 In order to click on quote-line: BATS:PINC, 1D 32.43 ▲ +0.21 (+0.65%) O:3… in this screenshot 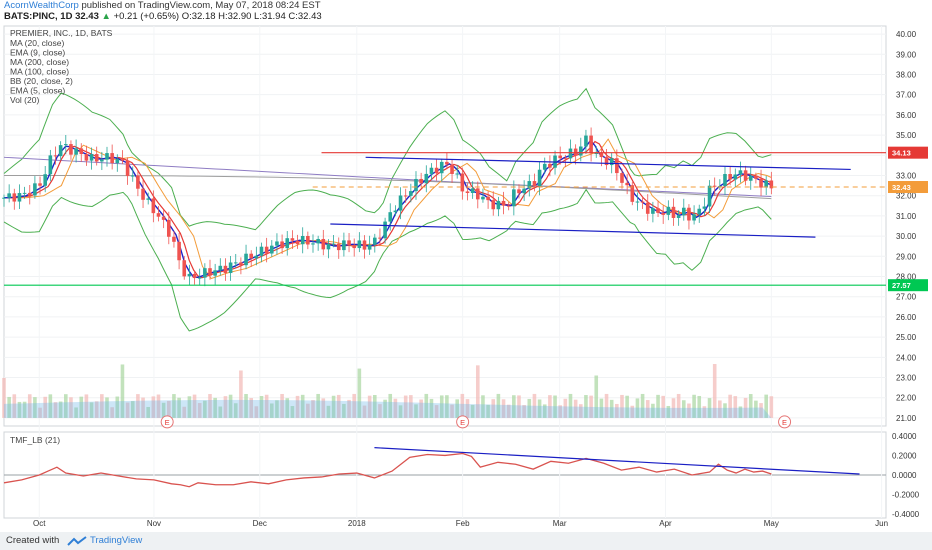, I will do `click(163, 16)`.